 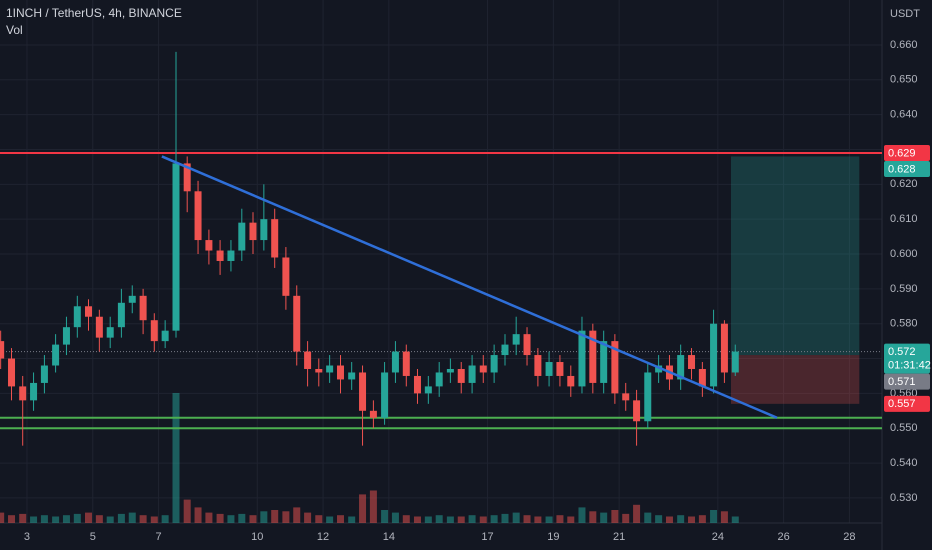 I want to click on x-tick-label: 5, so click(x=93, y=537).